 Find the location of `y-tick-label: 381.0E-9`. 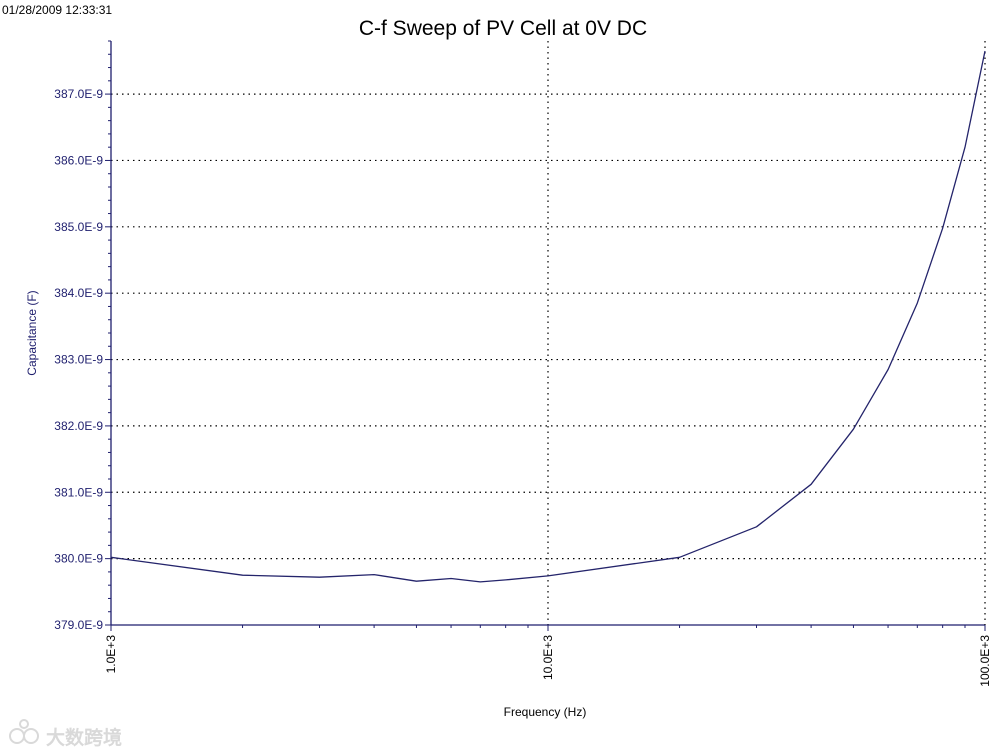

y-tick-label: 381.0E-9 is located at coordinates (78, 492).